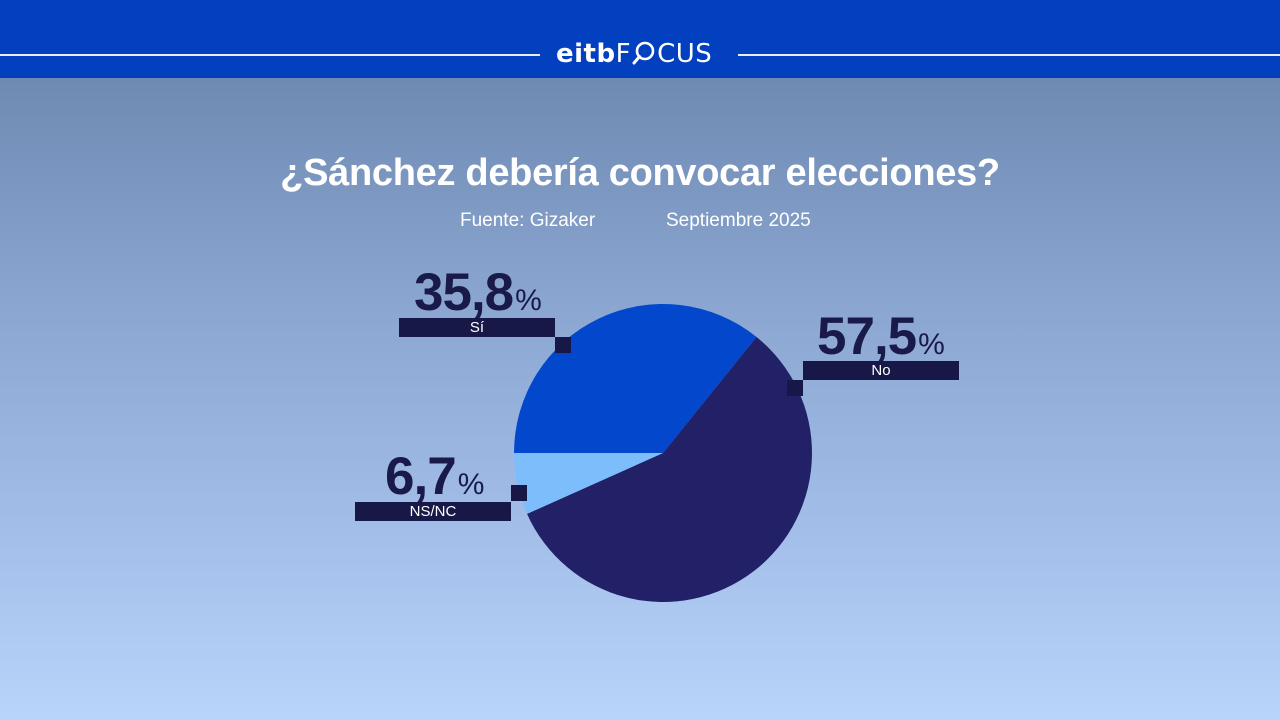  What do you see at coordinates (528, 300) in the screenshot?
I see `si-percent-symbol: %` at bounding box center [528, 300].